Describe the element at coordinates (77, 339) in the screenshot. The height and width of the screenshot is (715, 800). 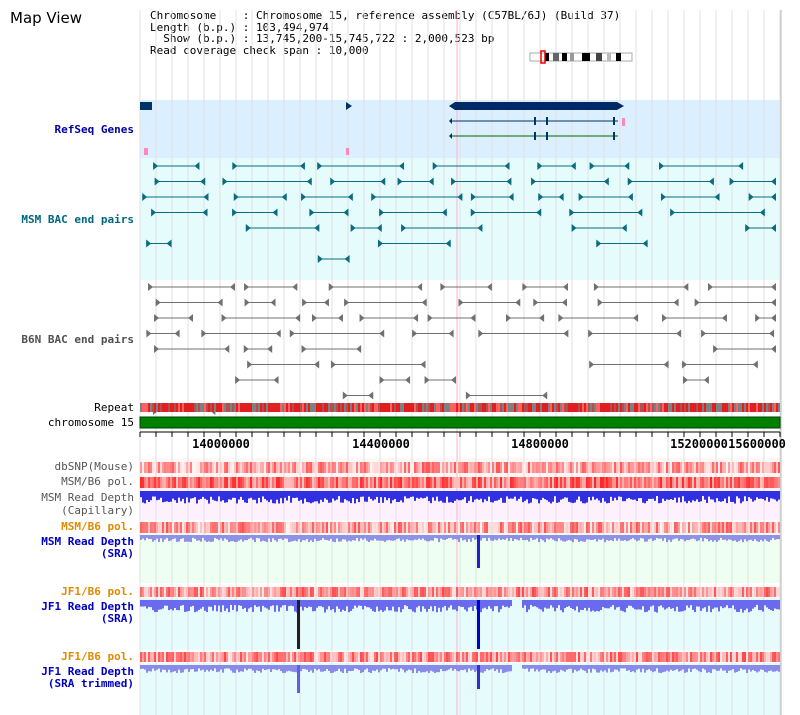
I see `track-label-b6n-bac: B6N BAC end pairs` at that location.